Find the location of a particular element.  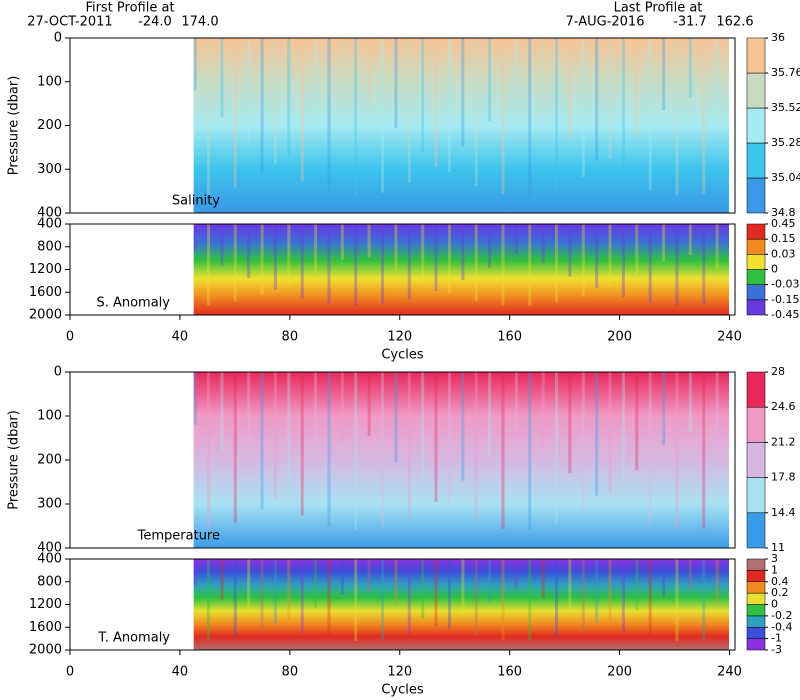

x-tick-label: 40 is located at coordinates (180, 672).